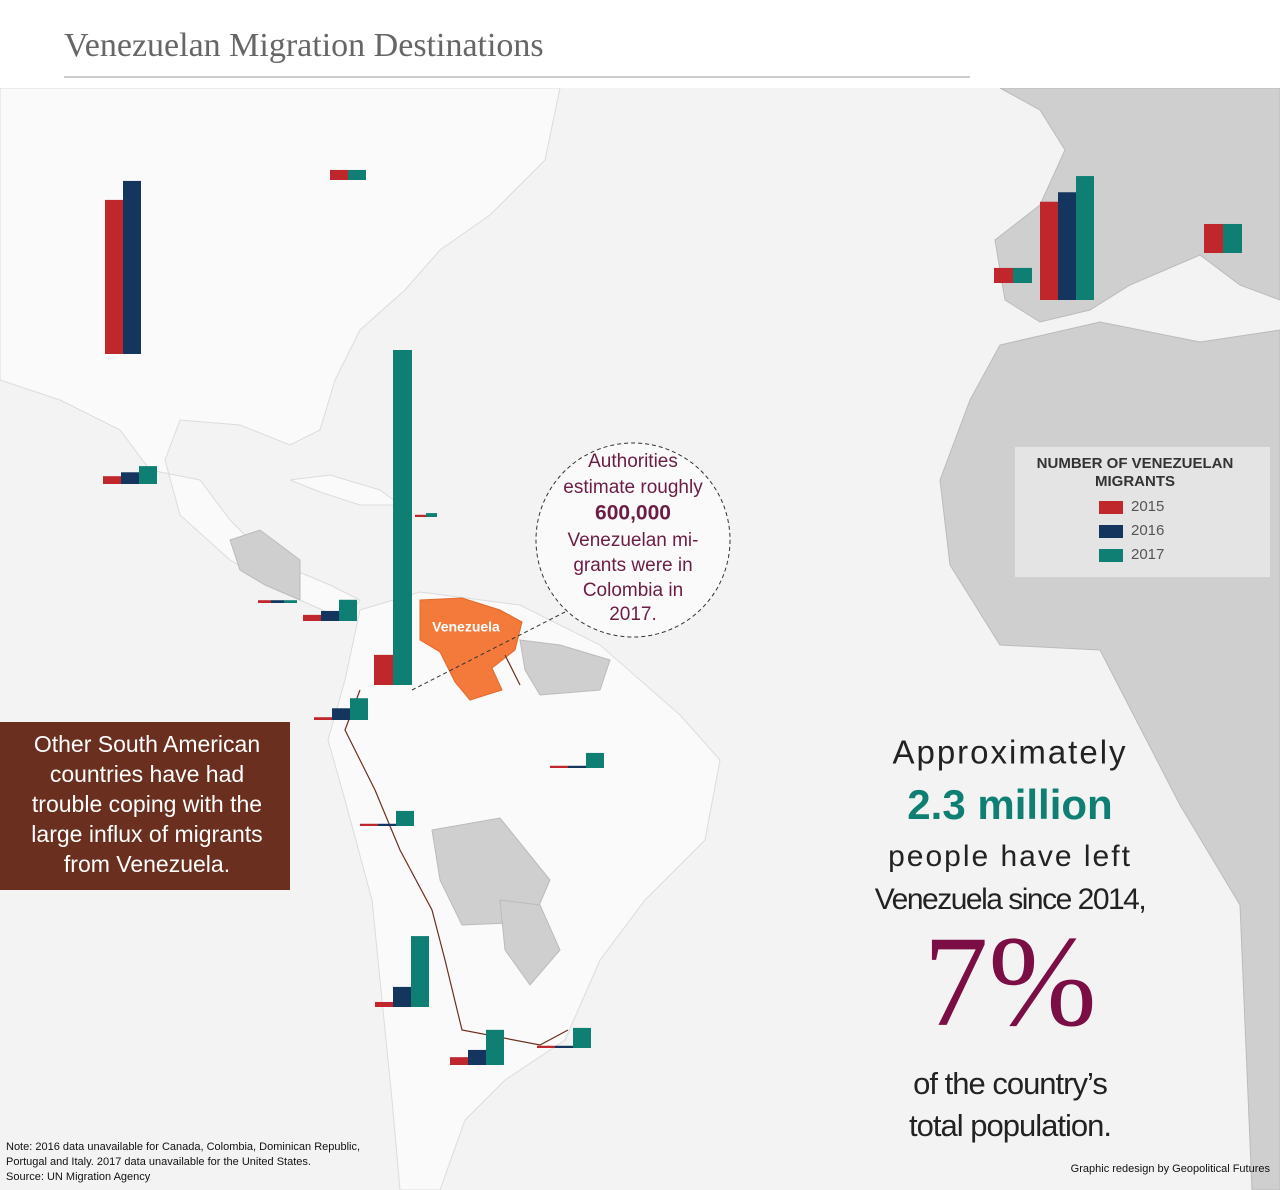 The width and height of the screenshot is (1280, 1190). What do you see at coordinates (632, 565) in the screenshot?
I see `callout-line: grants were in` at bounding box center [632, 565].